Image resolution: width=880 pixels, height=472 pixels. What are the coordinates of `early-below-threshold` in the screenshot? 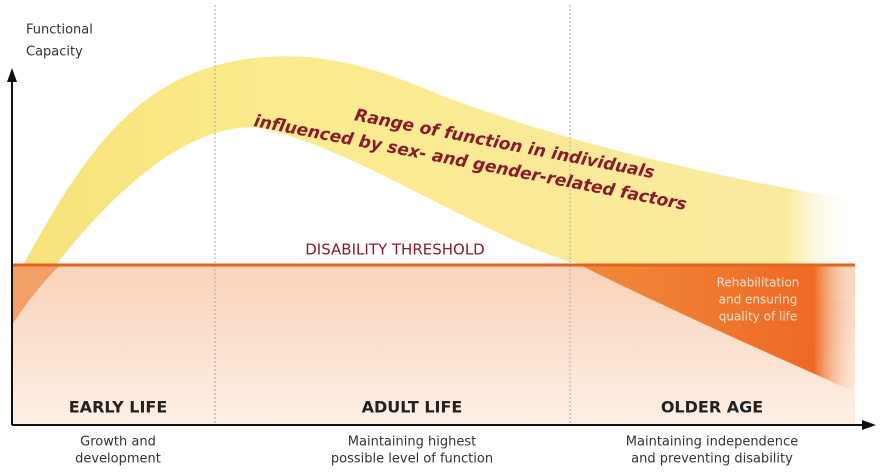 It's located at (36, 295).